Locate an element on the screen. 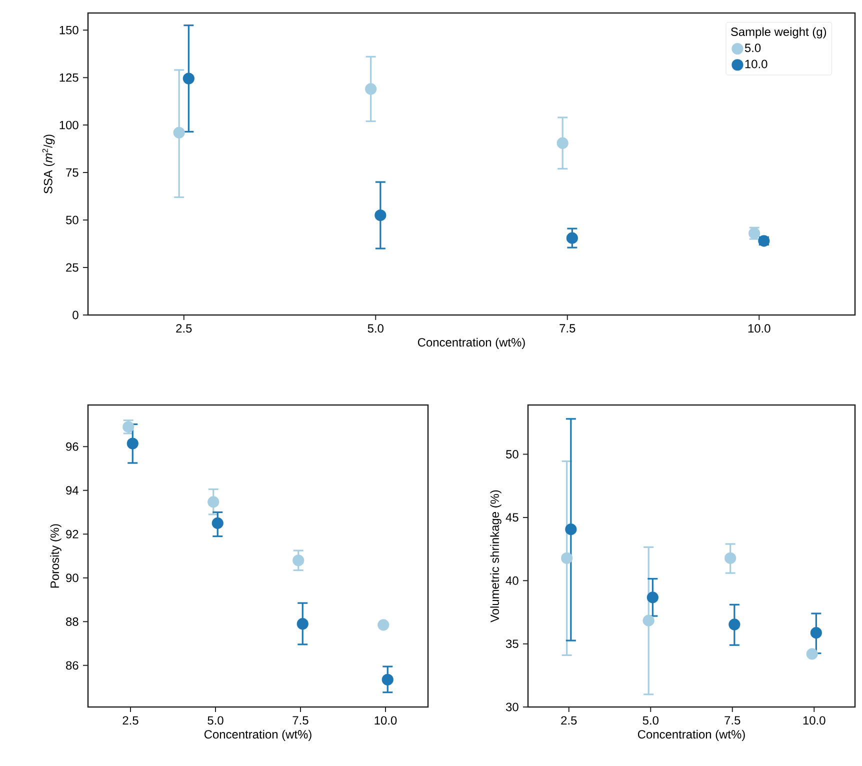 The image size is (862, 766). y-tick-label: 25 is located at coordinates (72, 267).